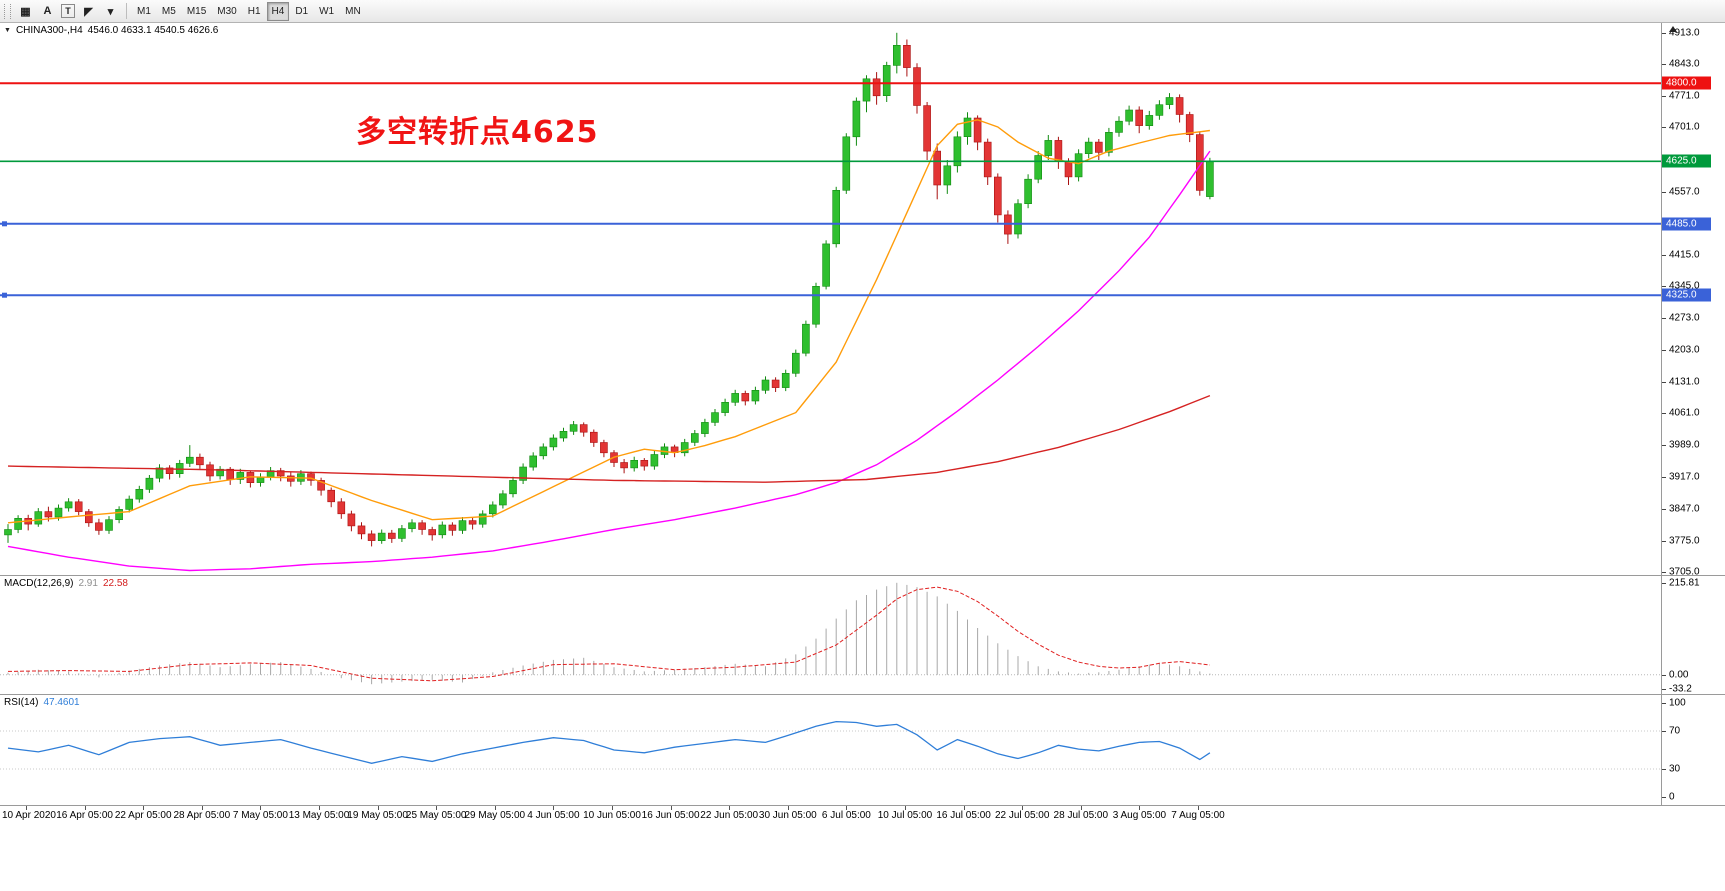 This screenshot has width=1725, height=891. Describe the element at coordinates (612, 815) in the screenshot. I see `time-axis-label: 10 Jun 05:00` at that location.